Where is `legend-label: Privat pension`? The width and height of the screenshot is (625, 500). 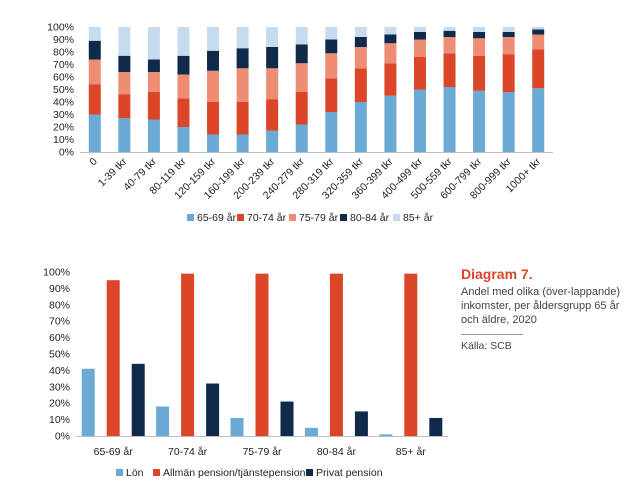 legend-label: Privat pension is located at coordinates (349, 473).